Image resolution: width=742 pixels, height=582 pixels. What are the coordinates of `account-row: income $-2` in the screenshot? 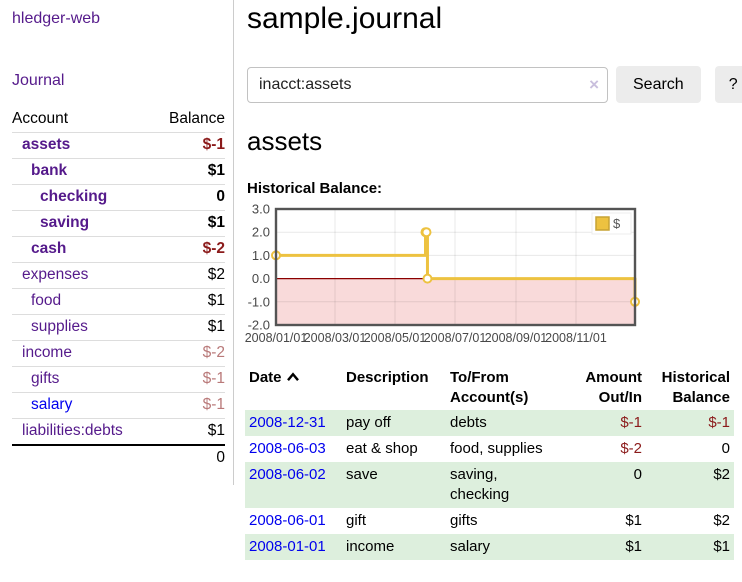 It's located at (118, 353).